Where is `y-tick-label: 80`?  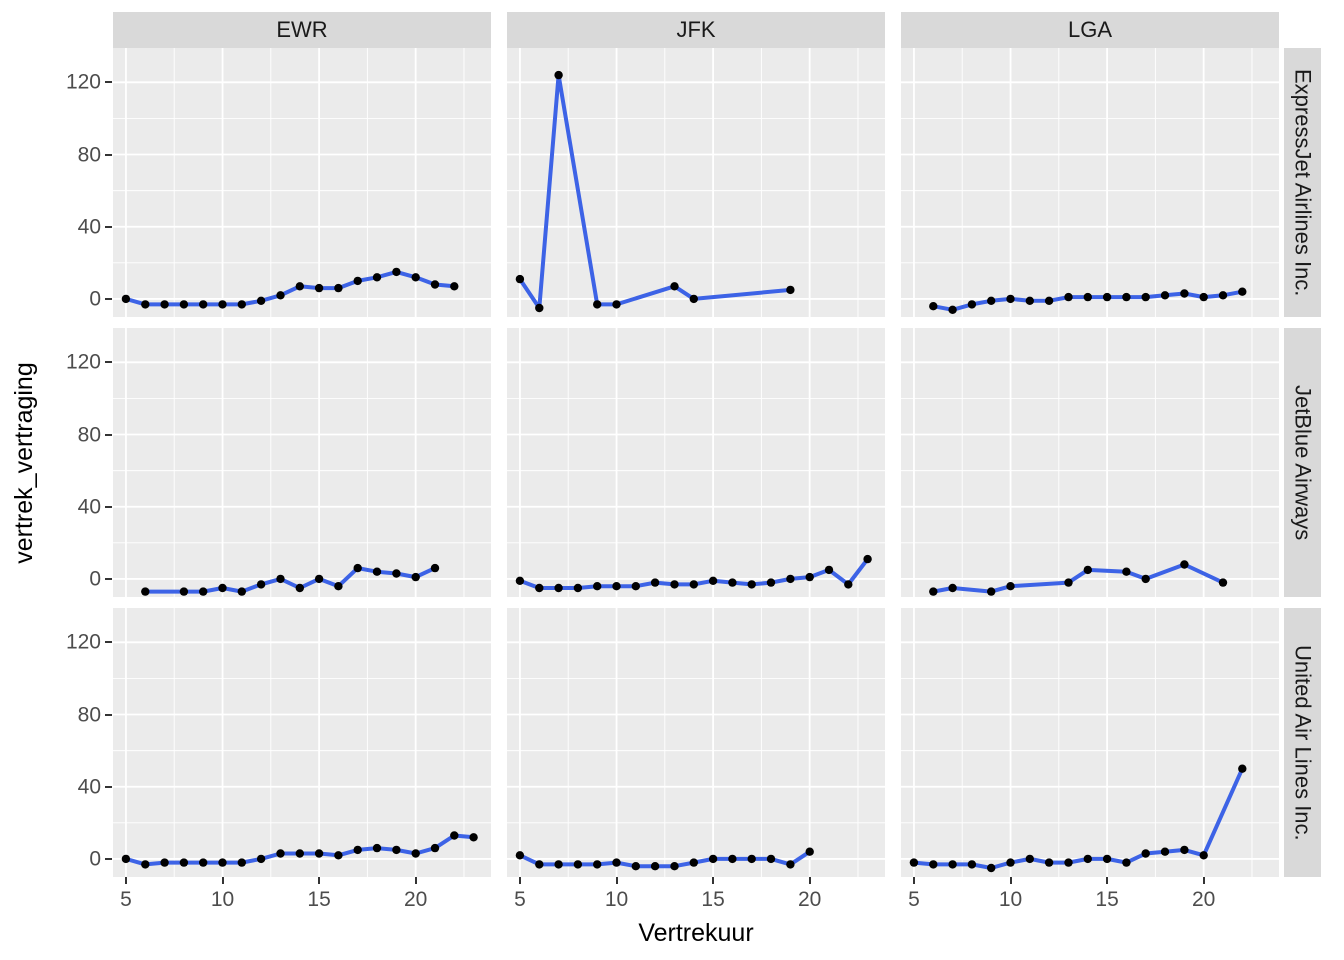 y-tick-label: 80 is located at coordinates (89, 435).